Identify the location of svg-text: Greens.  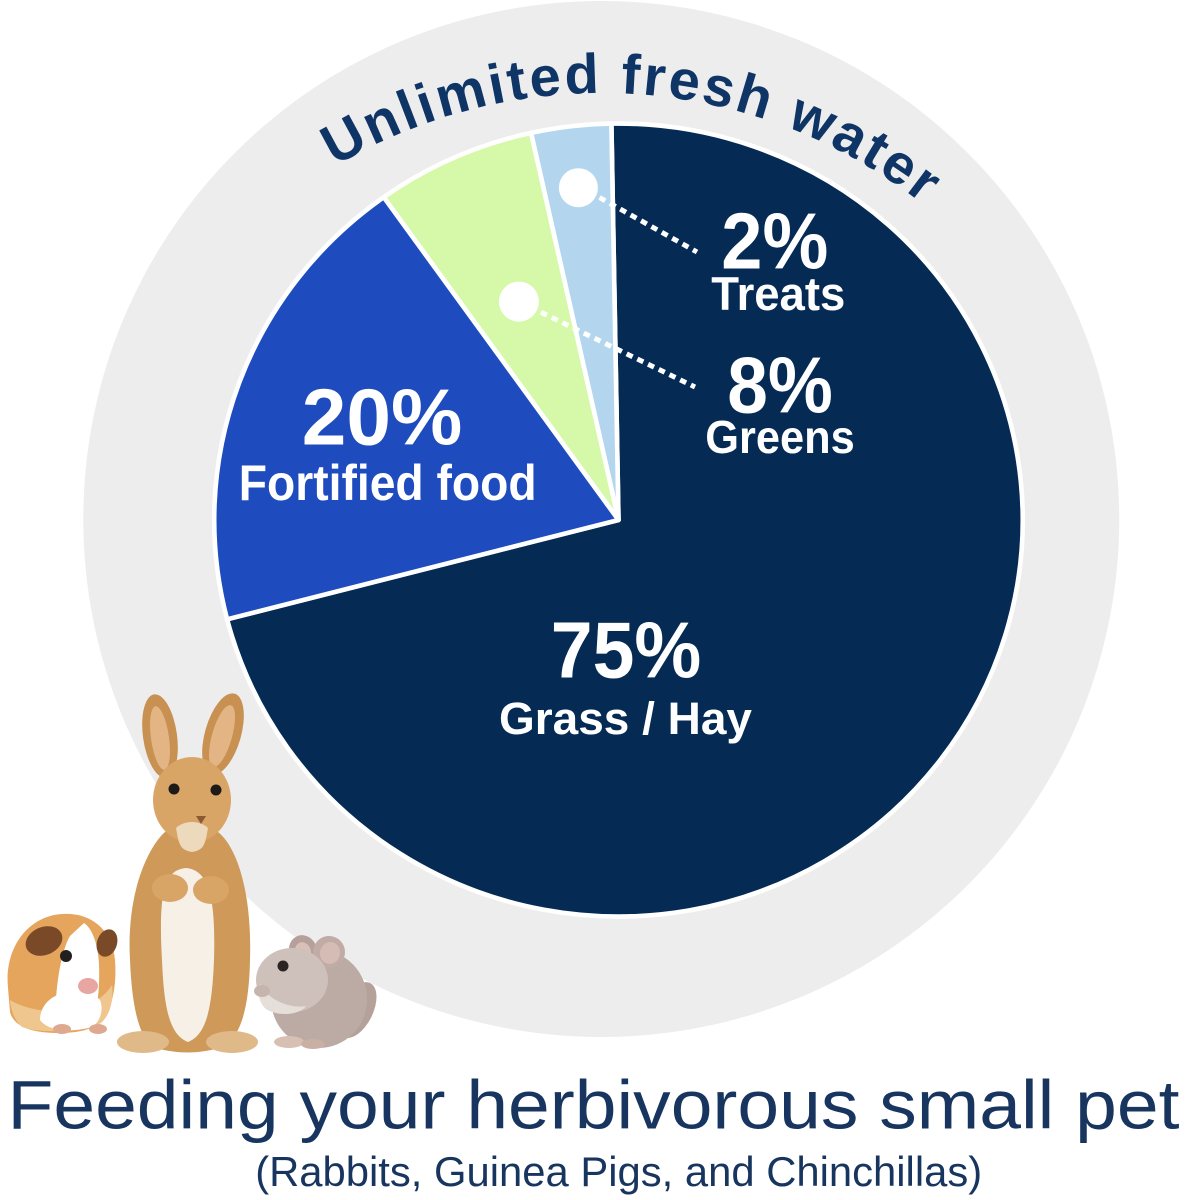
(780, 437).